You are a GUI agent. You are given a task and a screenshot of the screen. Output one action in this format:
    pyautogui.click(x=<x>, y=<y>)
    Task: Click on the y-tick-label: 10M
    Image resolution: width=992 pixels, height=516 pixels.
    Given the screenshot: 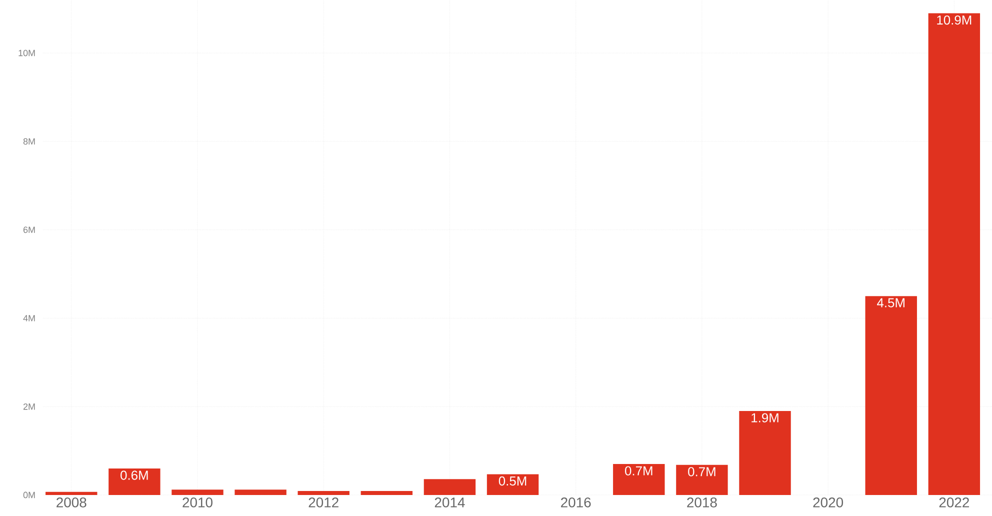 What is the action you would take?
    pyautogui.click(x=26, y=53)
    